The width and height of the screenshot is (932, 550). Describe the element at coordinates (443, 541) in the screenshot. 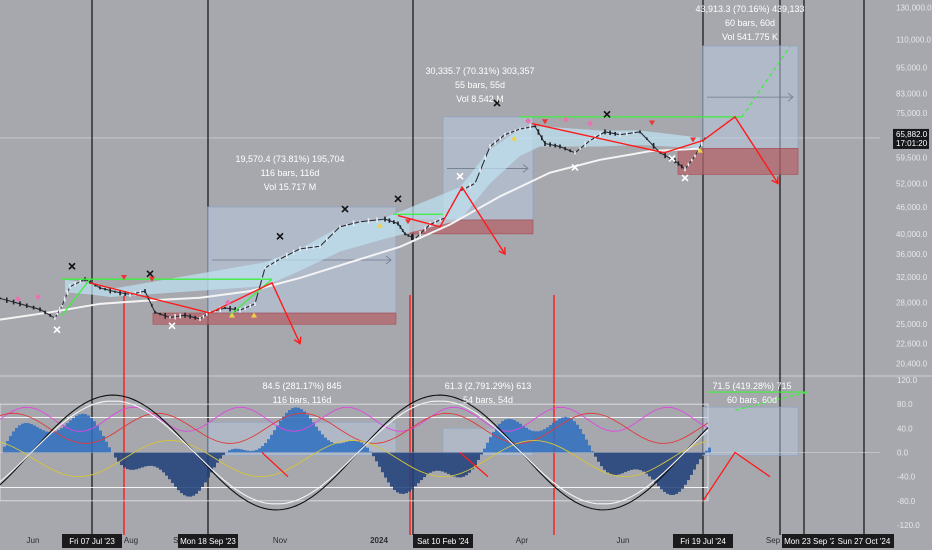

I see `date-flag-label: Sat 10 Feb '24` at that location.